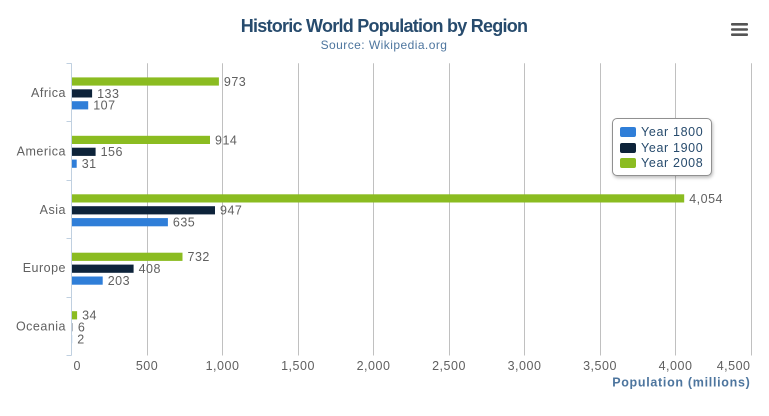 The width and height of the screenshot is (769, 416). Describe the element at coordinates (150, 269) in the screenshot. I see `svg-text: 408` at that location.